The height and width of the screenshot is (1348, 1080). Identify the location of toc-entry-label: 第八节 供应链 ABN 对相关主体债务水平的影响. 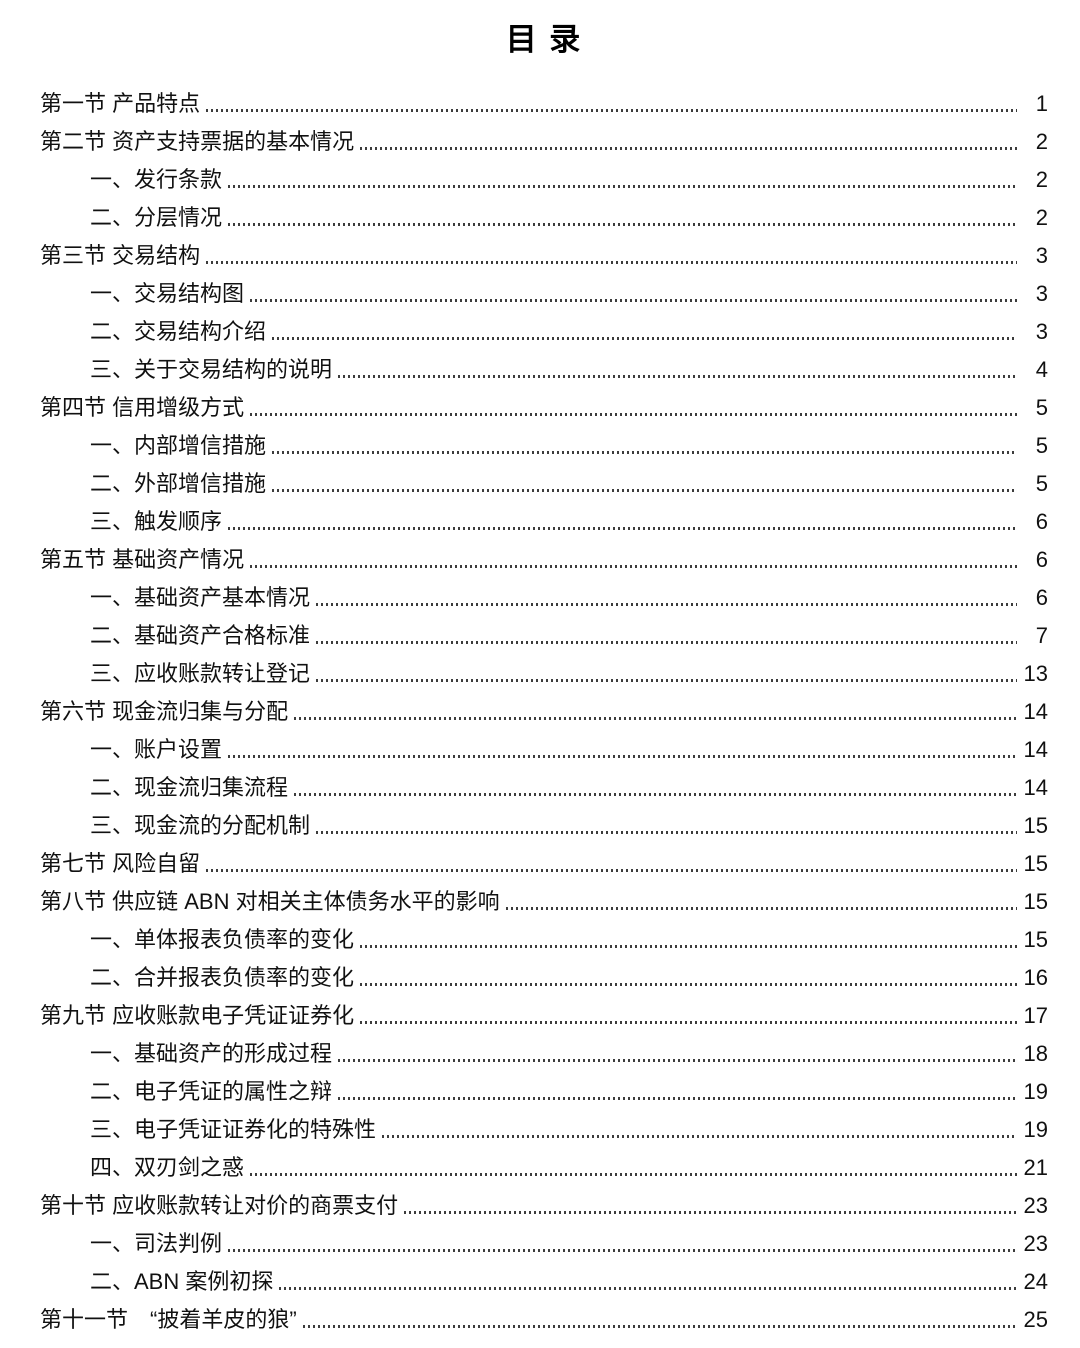
(270, 901).